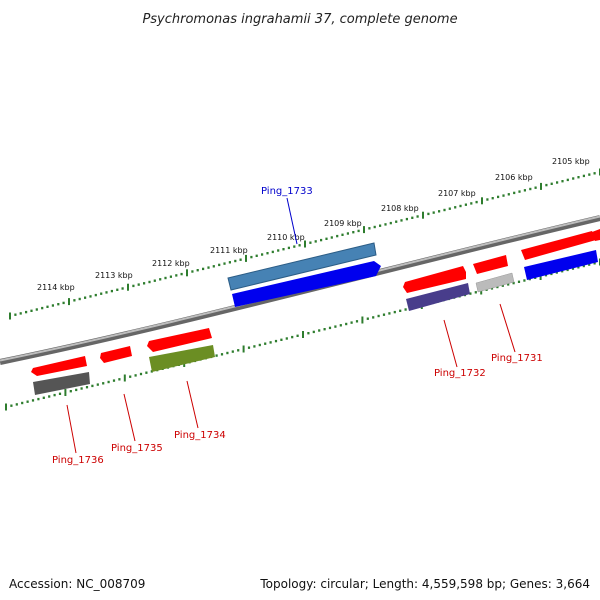 Image resolution: width=600 pixels, height=600 pixels. I want to click on kbp-label: 2106 kbp, so click(514, 177).